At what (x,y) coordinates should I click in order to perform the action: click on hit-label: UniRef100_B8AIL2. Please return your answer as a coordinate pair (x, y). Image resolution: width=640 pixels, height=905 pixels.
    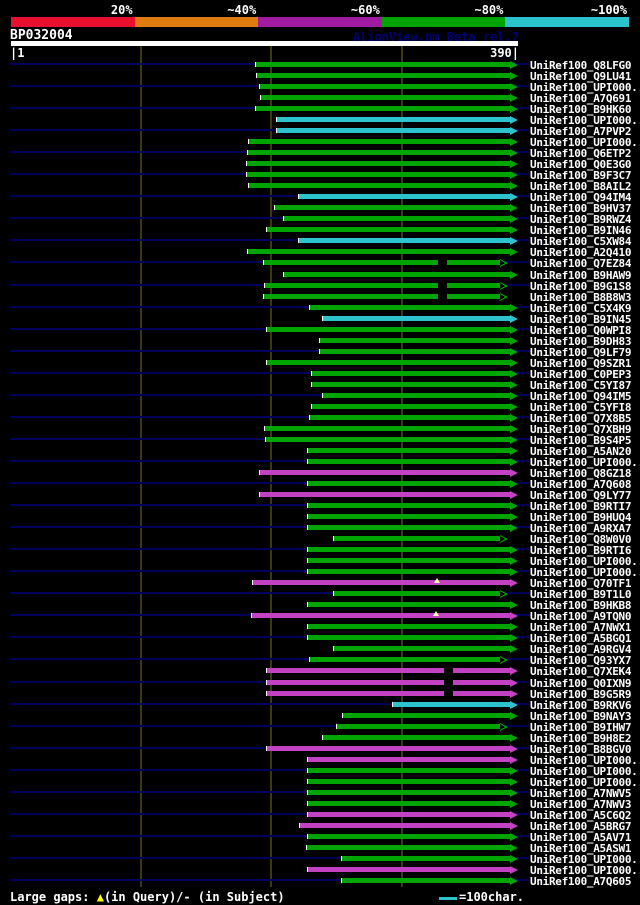
    Looking at the image, I should click on (581, 186).